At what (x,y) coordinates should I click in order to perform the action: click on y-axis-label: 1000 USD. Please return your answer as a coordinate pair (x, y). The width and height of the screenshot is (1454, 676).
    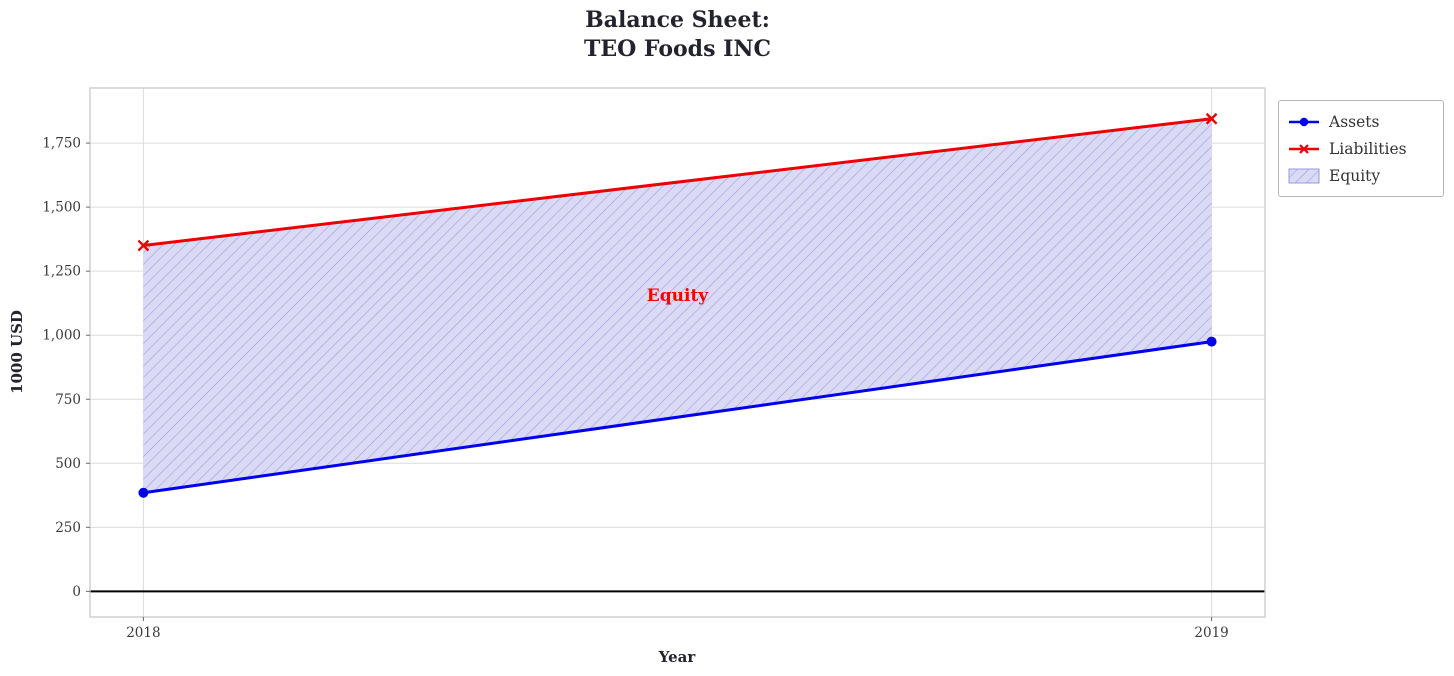
    Looking at the image, I should click on (17, 352).